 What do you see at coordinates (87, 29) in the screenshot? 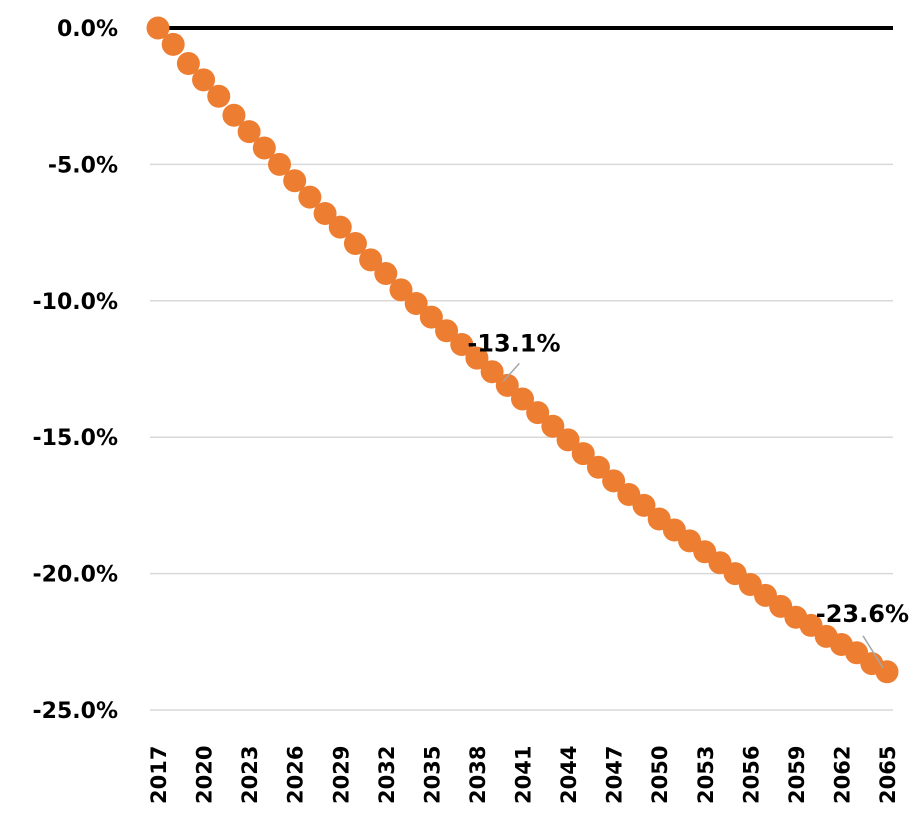
I see `y-tick-label: 0.0%` at bounding box center [87, 29].